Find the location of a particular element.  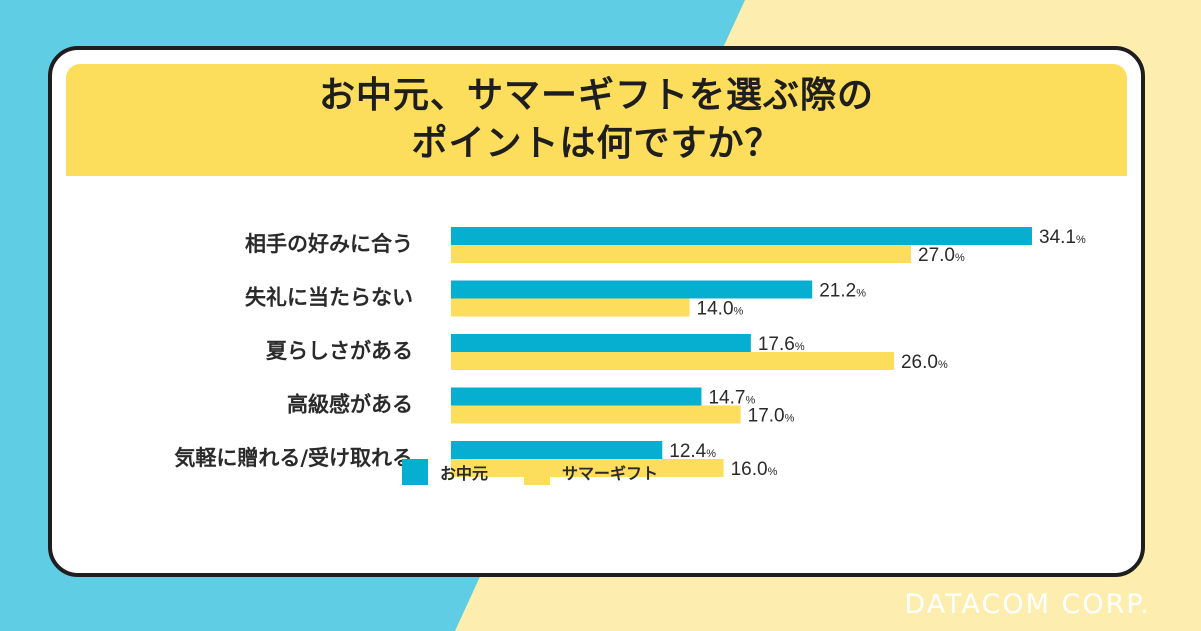

value-label-series-1: 17.0% is located at coordinates (771, 416).